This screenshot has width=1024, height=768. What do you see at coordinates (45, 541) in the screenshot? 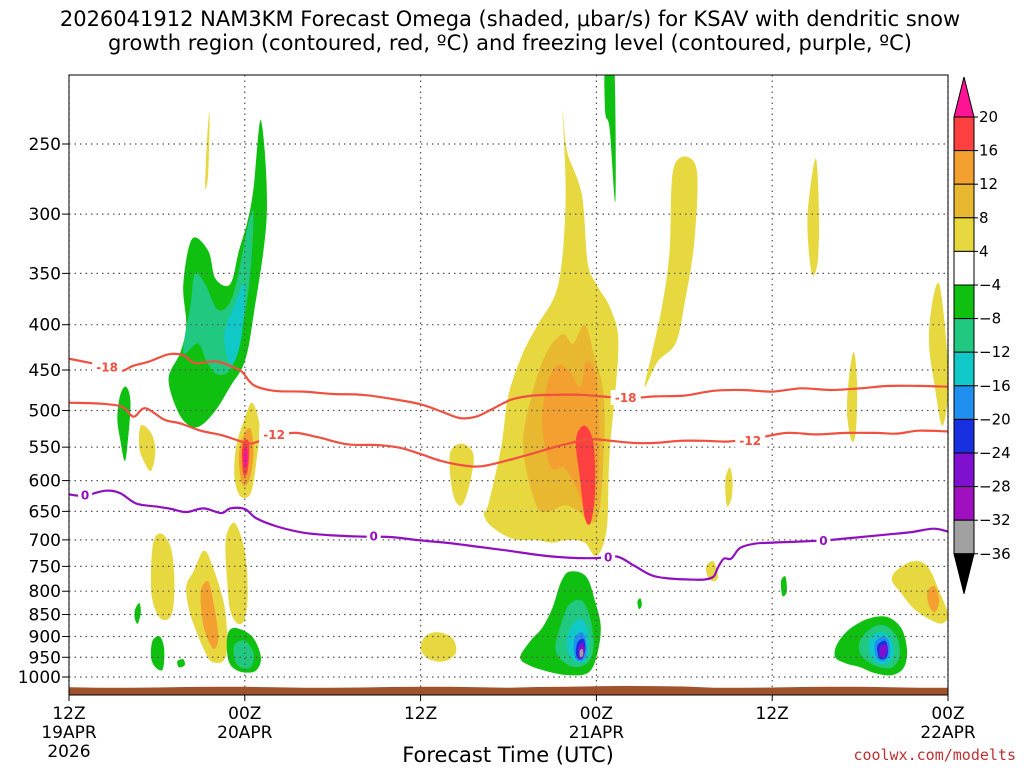
I see `y-tick-label-700: 700` at bounding box center [45, 541].